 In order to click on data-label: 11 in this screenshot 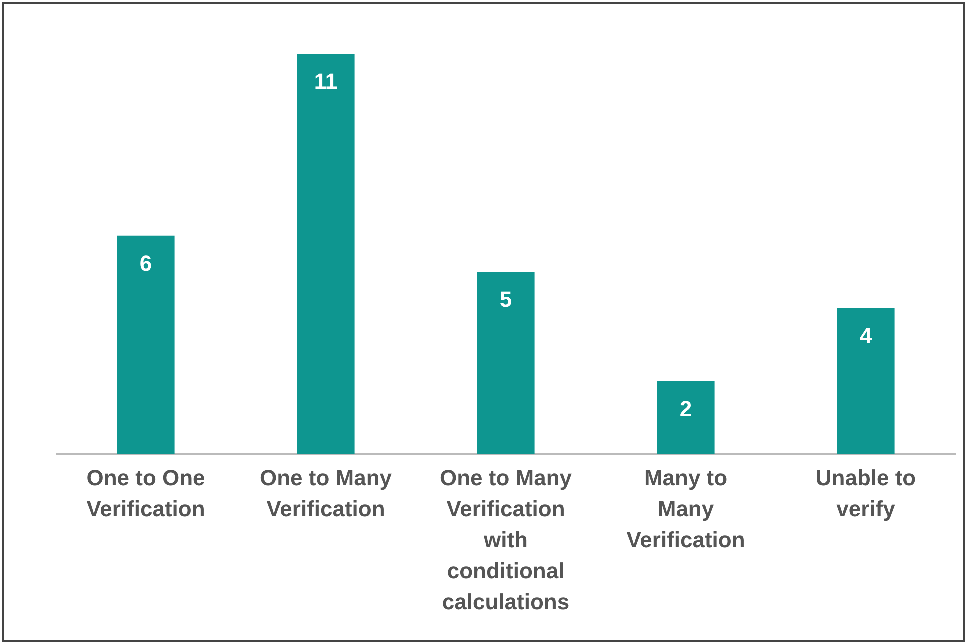, I will do `click(326, 81)`.